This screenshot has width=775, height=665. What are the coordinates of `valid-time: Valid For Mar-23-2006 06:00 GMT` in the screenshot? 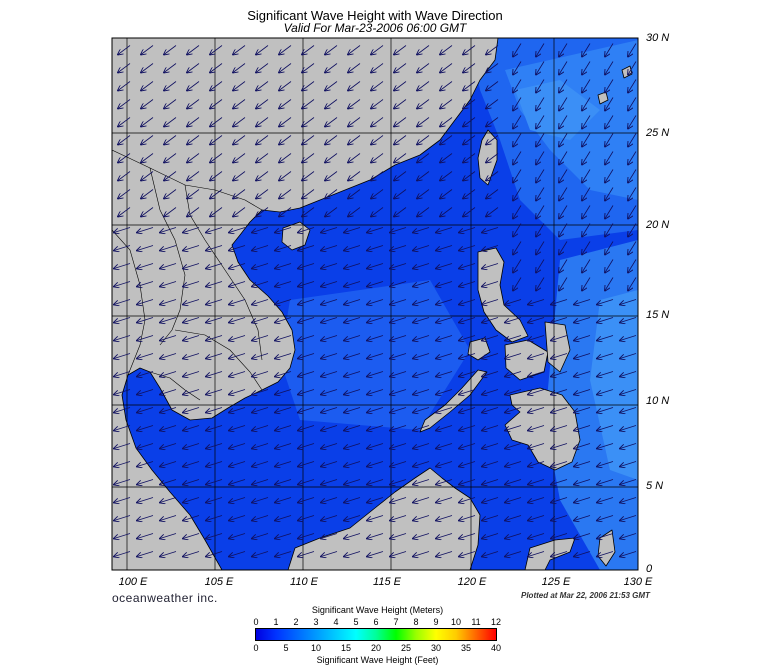 It's located at (375, 28).